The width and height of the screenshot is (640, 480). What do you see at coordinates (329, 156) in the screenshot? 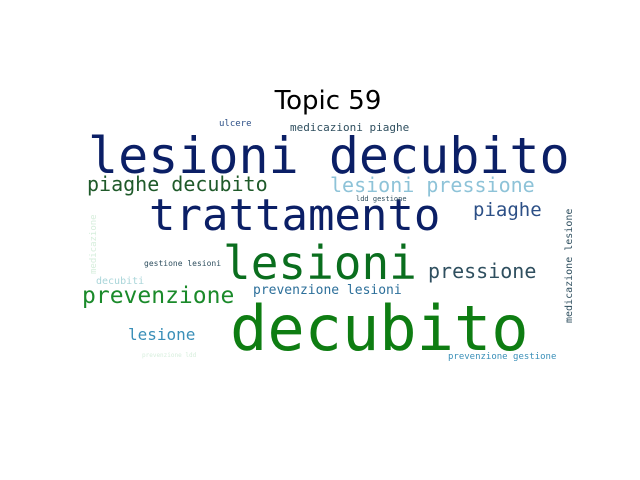
I see `word-lesioni-decubito: lesioni decubito` at bounding box center [329, 156].